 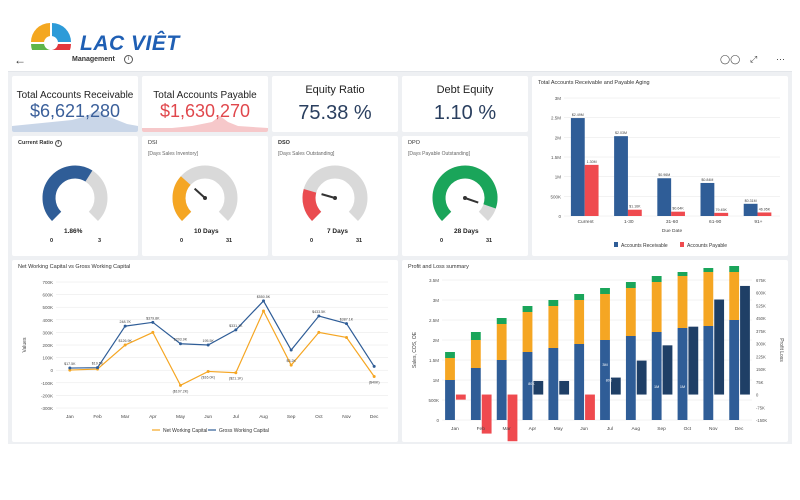 What do you see at coordinates (337, 231) in the screenshot?
I see `gauge-value: 7 Days` at bounding box center [337, 231].